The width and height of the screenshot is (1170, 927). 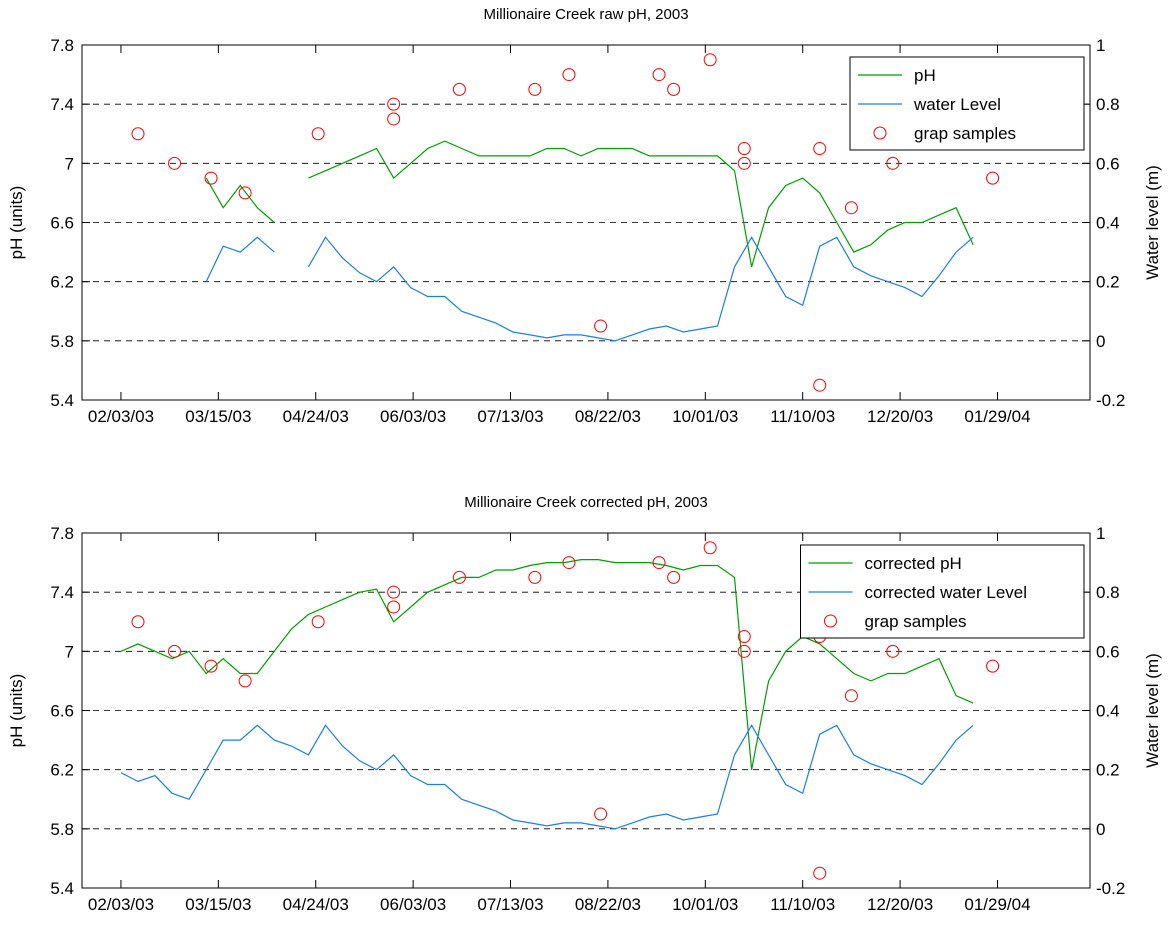 What do you see at coordinates (1152, 222) in the screenshot?
I see `y2-axis-label: Water level (m)` at bounding box center [1152, 222].